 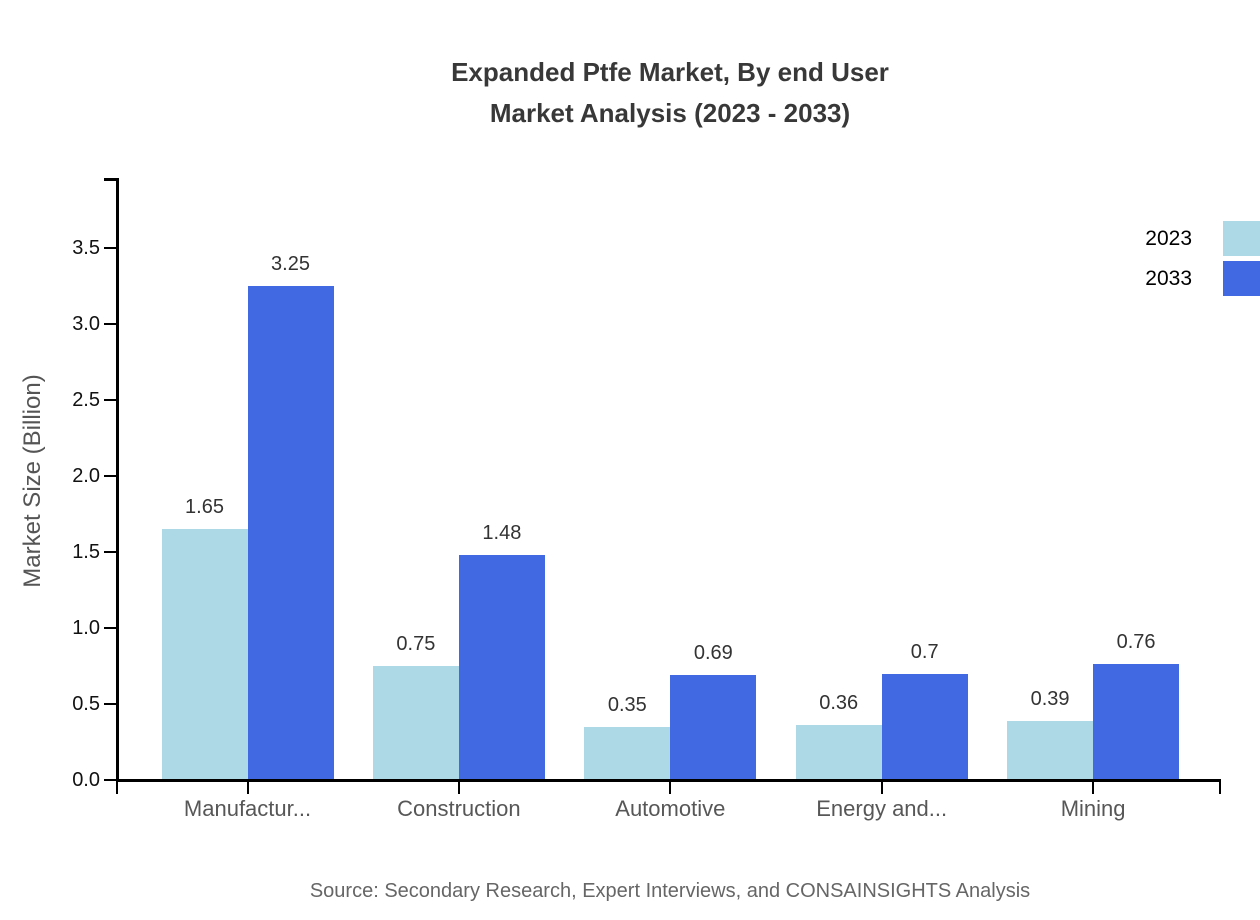 What do you see at coordinates (86, 400) in the screenshot?
I see `y-tick-label-2.5: 2.5` at bounding box center [86, 400].